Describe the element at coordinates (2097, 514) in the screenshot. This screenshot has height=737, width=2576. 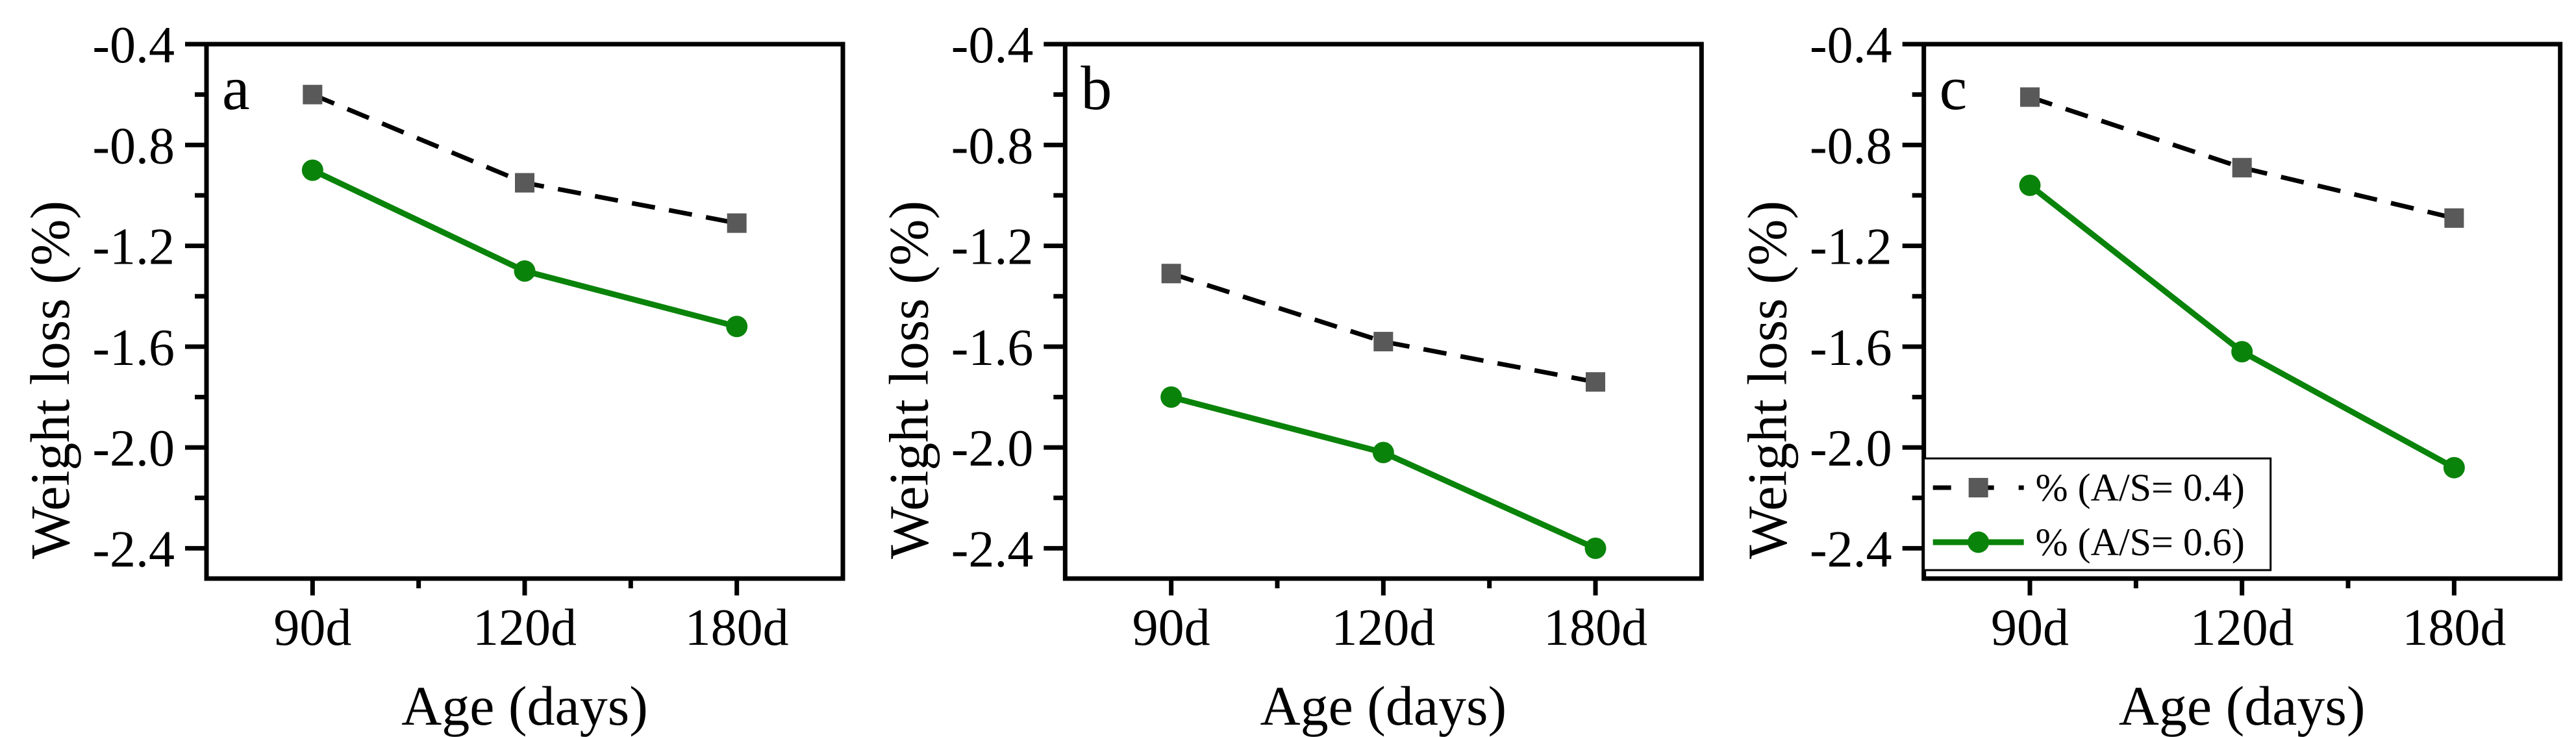
I see `legend: % (A/S= 0.4) % (A/S= 0.6)` at that location.